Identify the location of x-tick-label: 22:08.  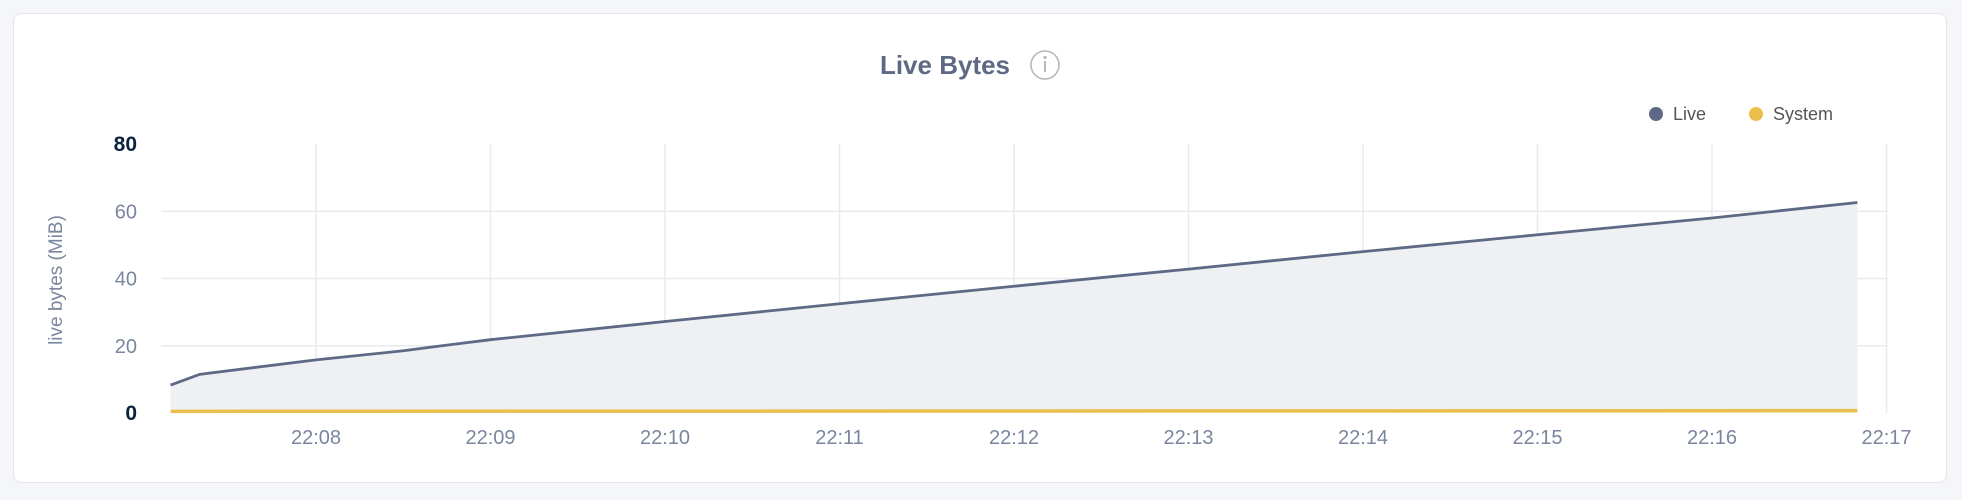
(316, 438).